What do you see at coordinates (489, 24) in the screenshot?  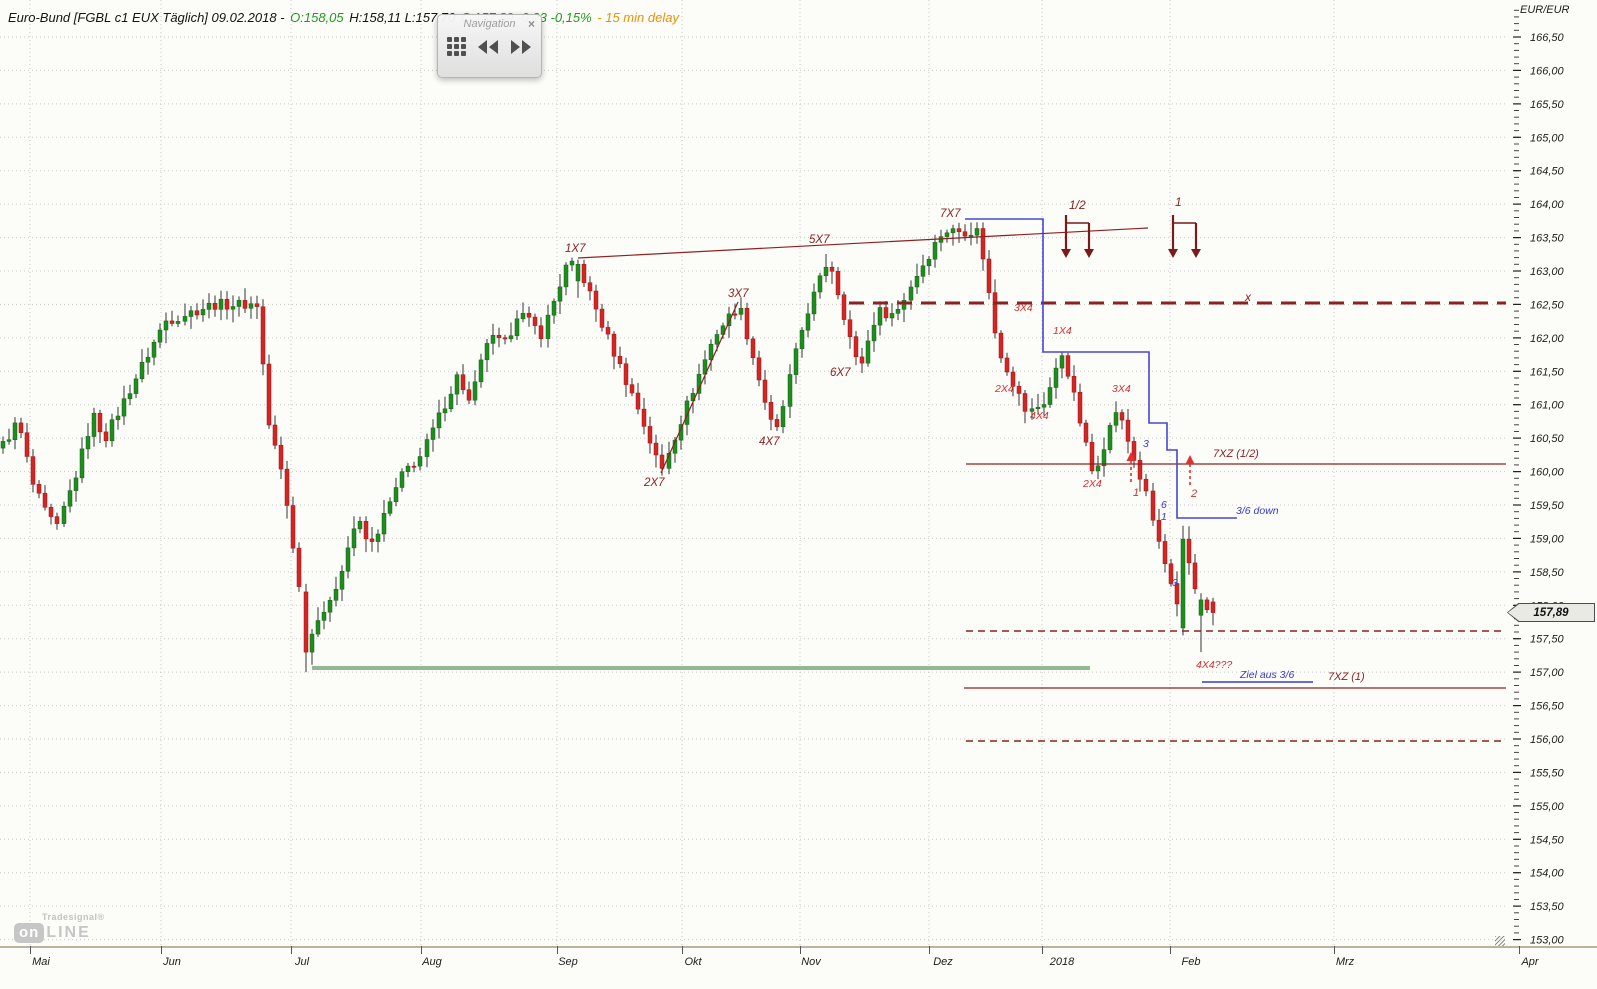 I see `navigation-panel-title: Navigation` at bounding box center [489, 24].